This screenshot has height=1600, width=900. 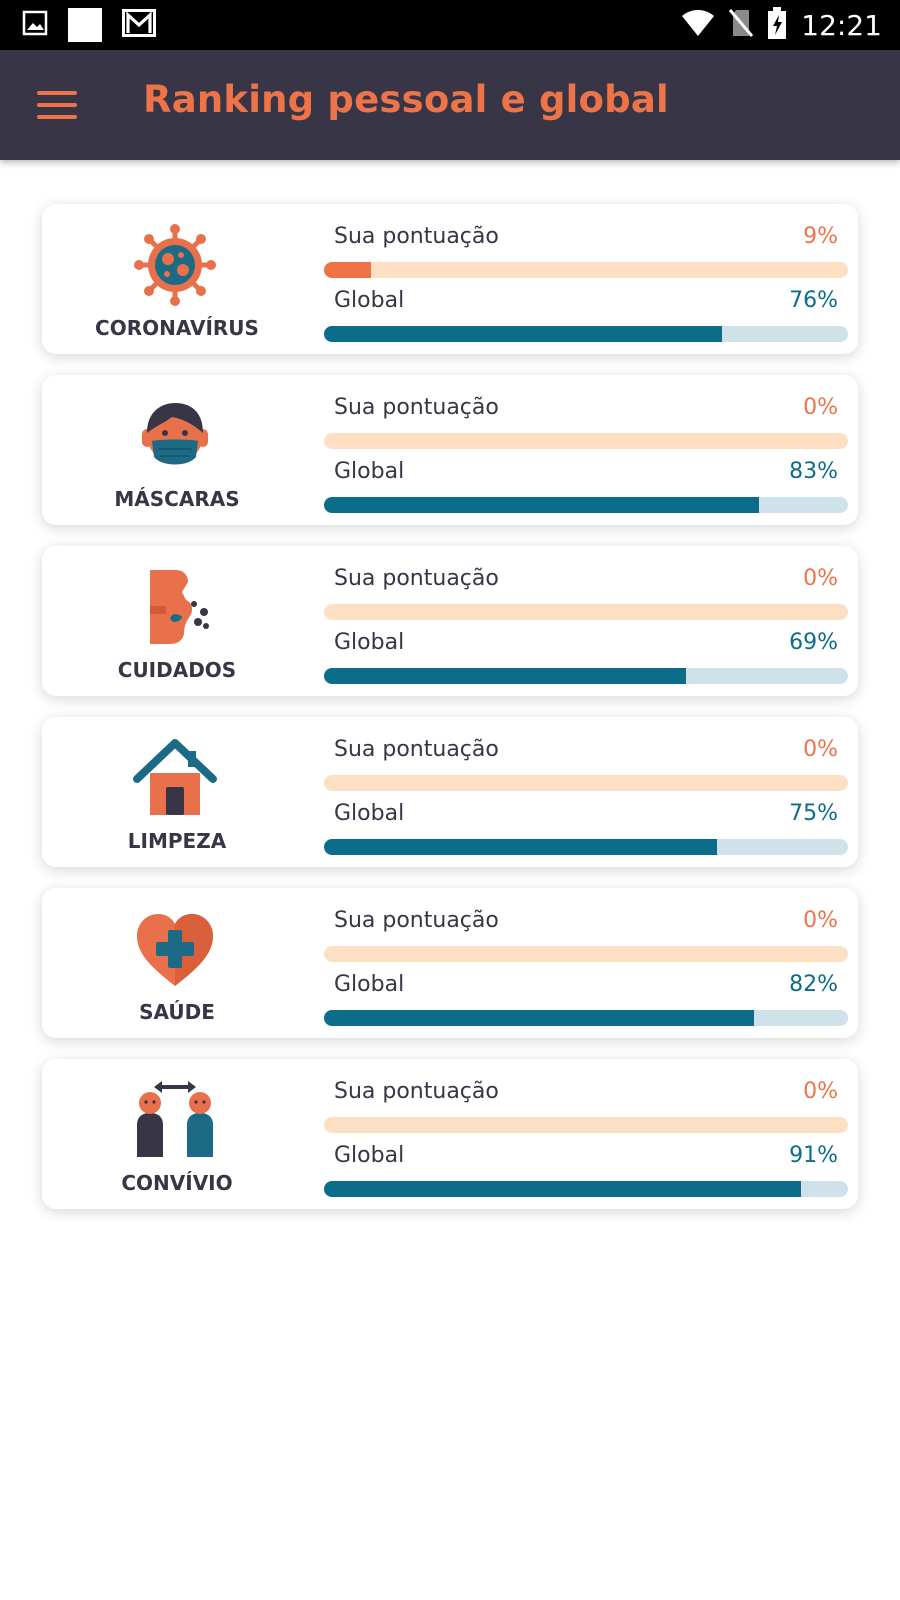 What do you see at coordinates (450, 792) in the screenshot?
I see `category-card-limpeza: LIMPEZA Sua pontuação 0% Global 75%` at bounding box center [450, 792].